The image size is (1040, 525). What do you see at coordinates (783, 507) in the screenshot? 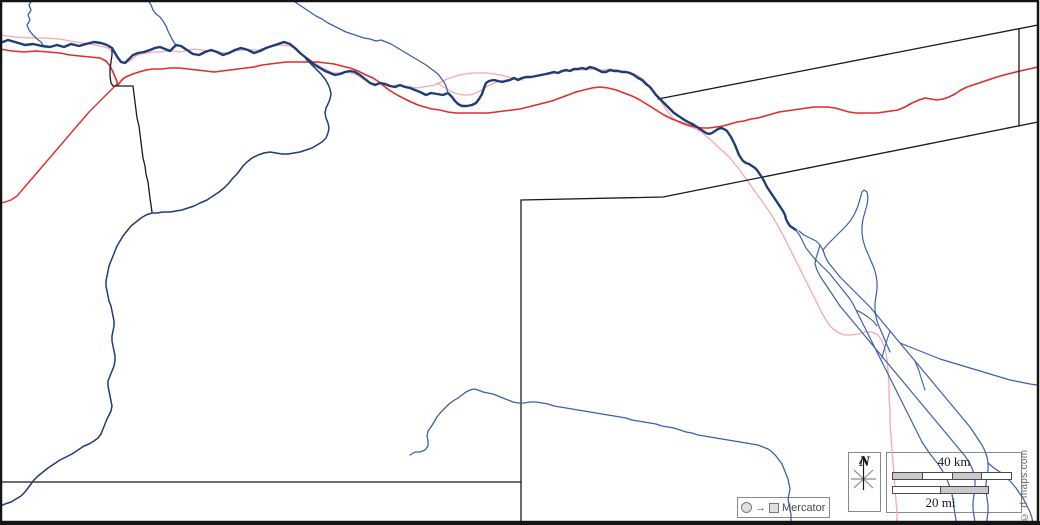
I see `projection-box-background` at bounding box center [783, 507].